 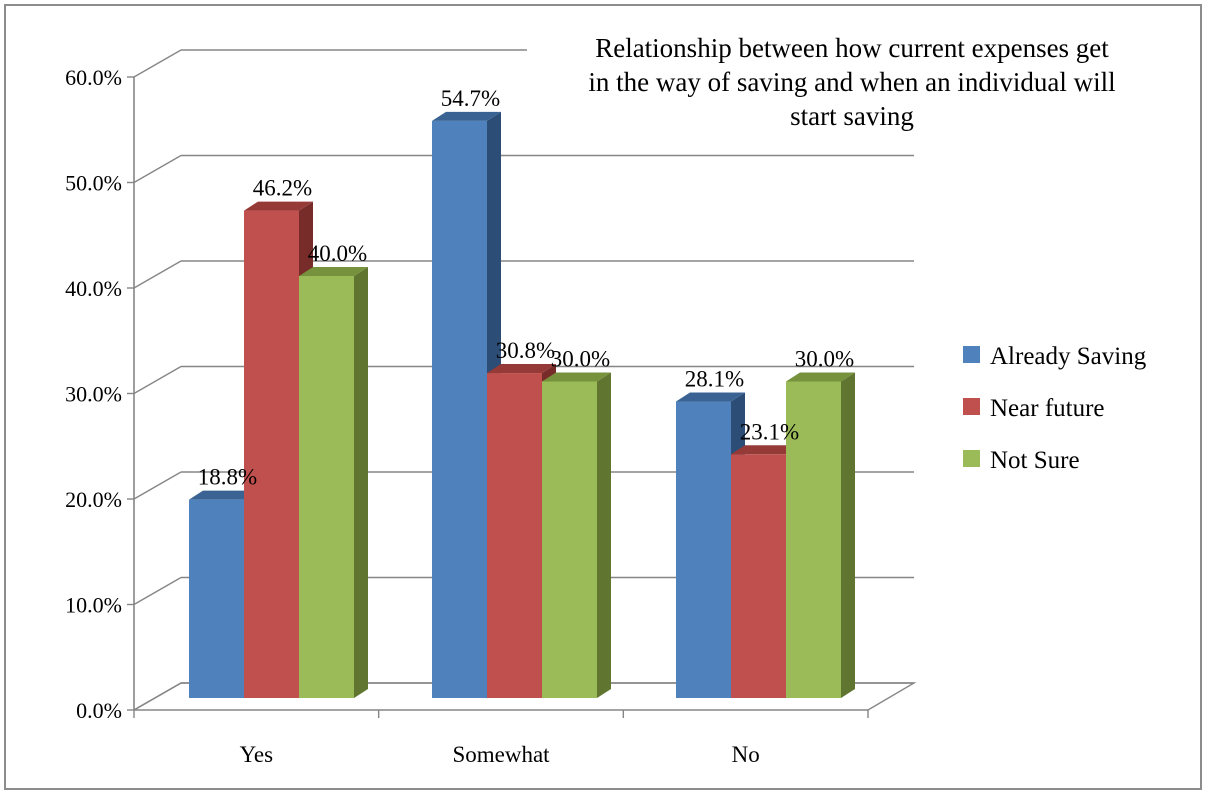 What do you see at coordinates (93, 183) in the screenshot?
I see `y-tick-label: 50.0%` at bounding box center [93, 183].